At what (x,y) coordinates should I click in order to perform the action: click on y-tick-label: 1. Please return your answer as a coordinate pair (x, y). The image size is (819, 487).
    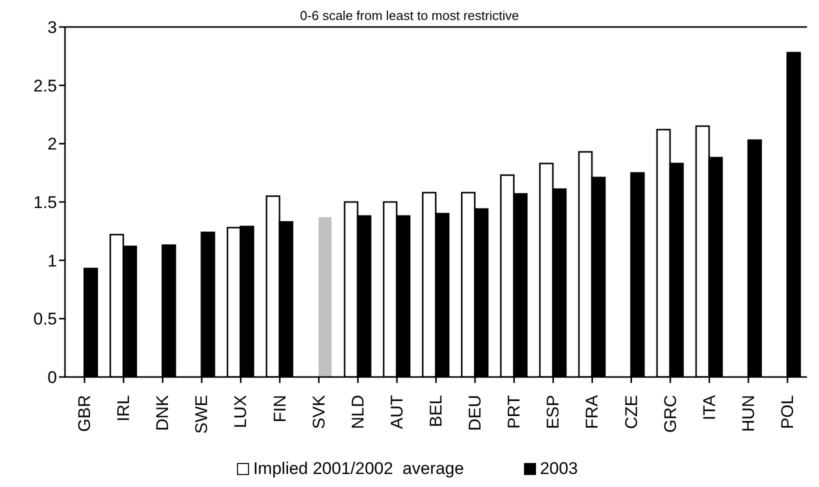
    Looking at the image, I should click on (52, 260).